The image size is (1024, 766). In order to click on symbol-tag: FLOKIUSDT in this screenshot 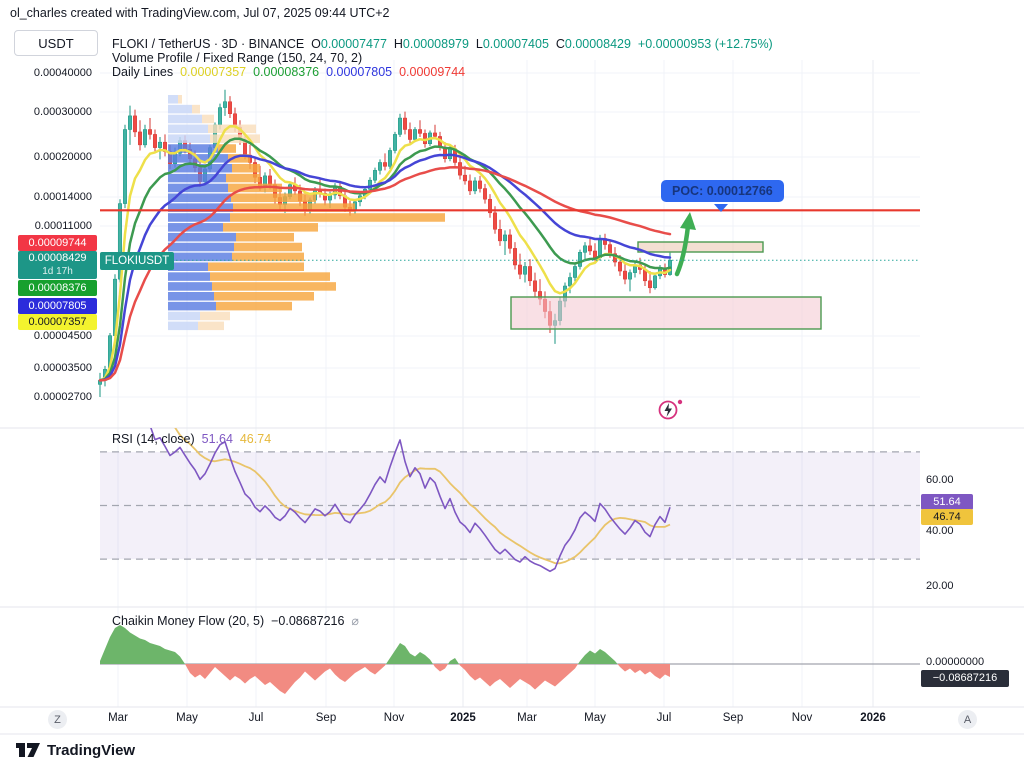, I will do `click(137, 261)`.